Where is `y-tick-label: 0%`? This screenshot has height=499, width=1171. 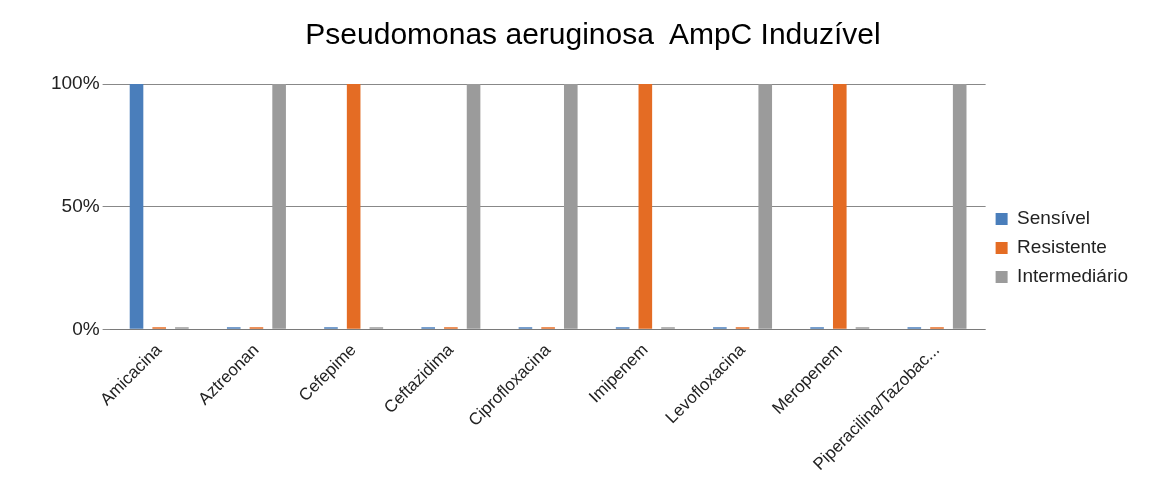 y-tick-label: 0% is located at coordinates (86, 328).